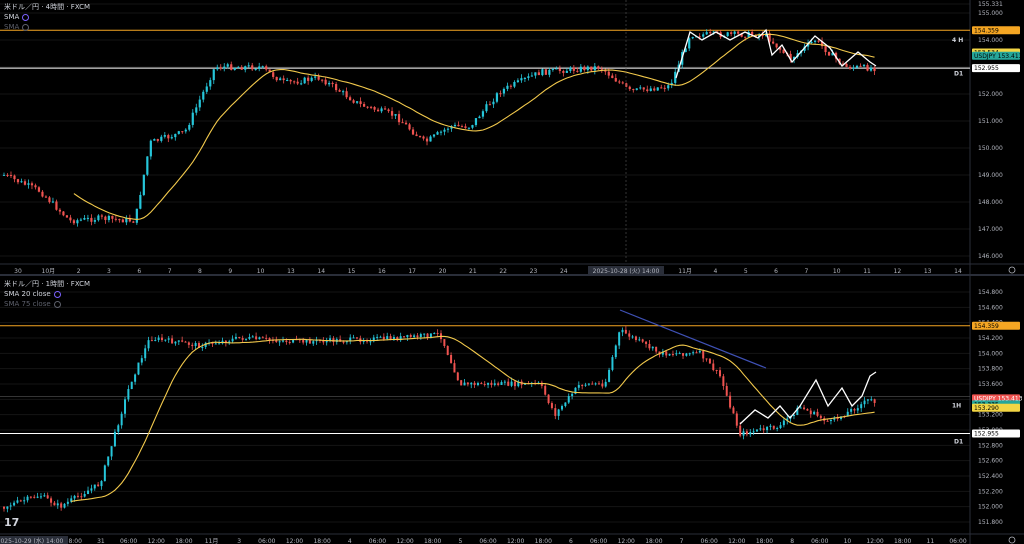 Image resolution: width=1024 pixels, height=544 pixels. I want to click on time-tick-label: 4, so click(716, 271).